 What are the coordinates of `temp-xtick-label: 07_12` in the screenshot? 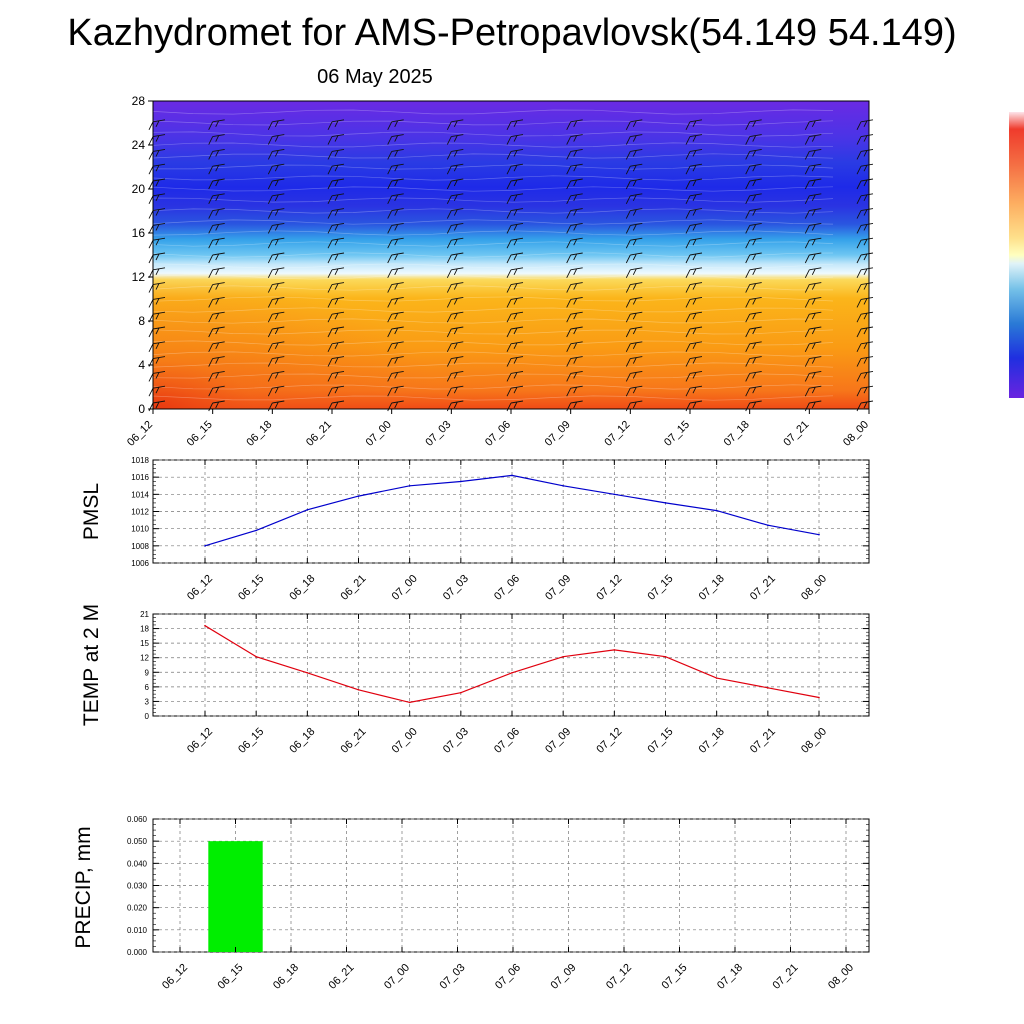 It's located at (609, 741).